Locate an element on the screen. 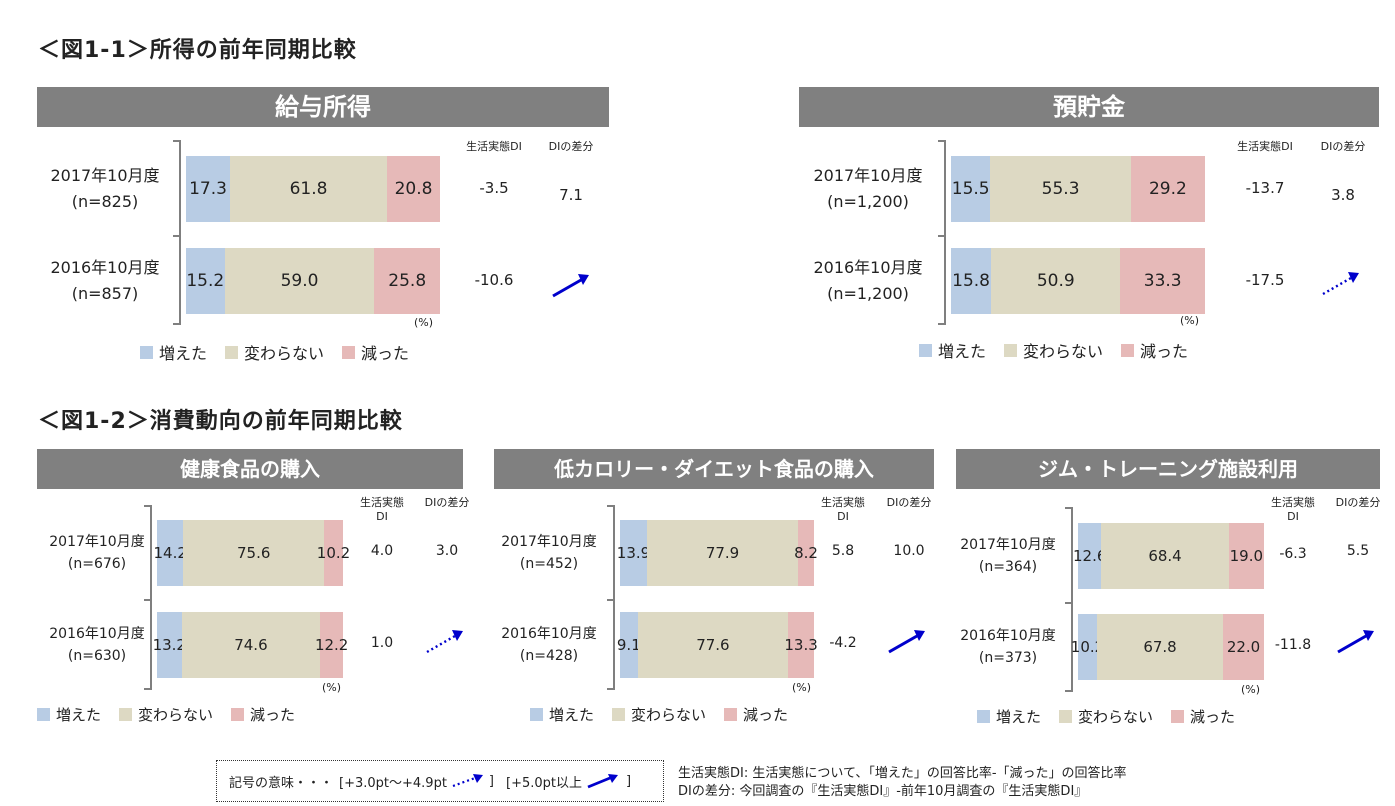 The height and width of the screenshot is (806, 1395). chart2-legend-label-same: 変わらない is located at coordinates (1063, 351).